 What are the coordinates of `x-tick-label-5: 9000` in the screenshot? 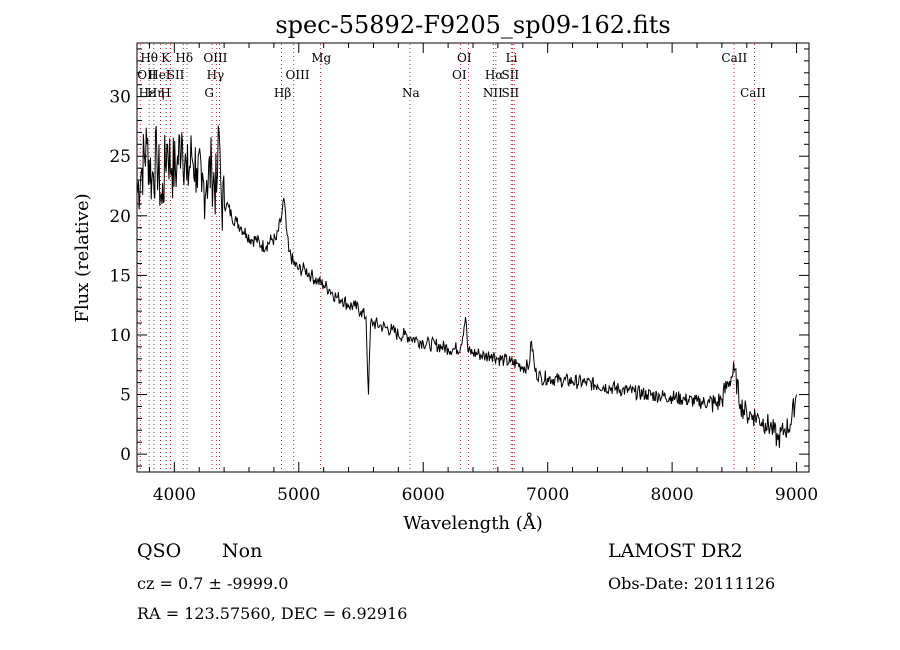 It's located at (796, 495).